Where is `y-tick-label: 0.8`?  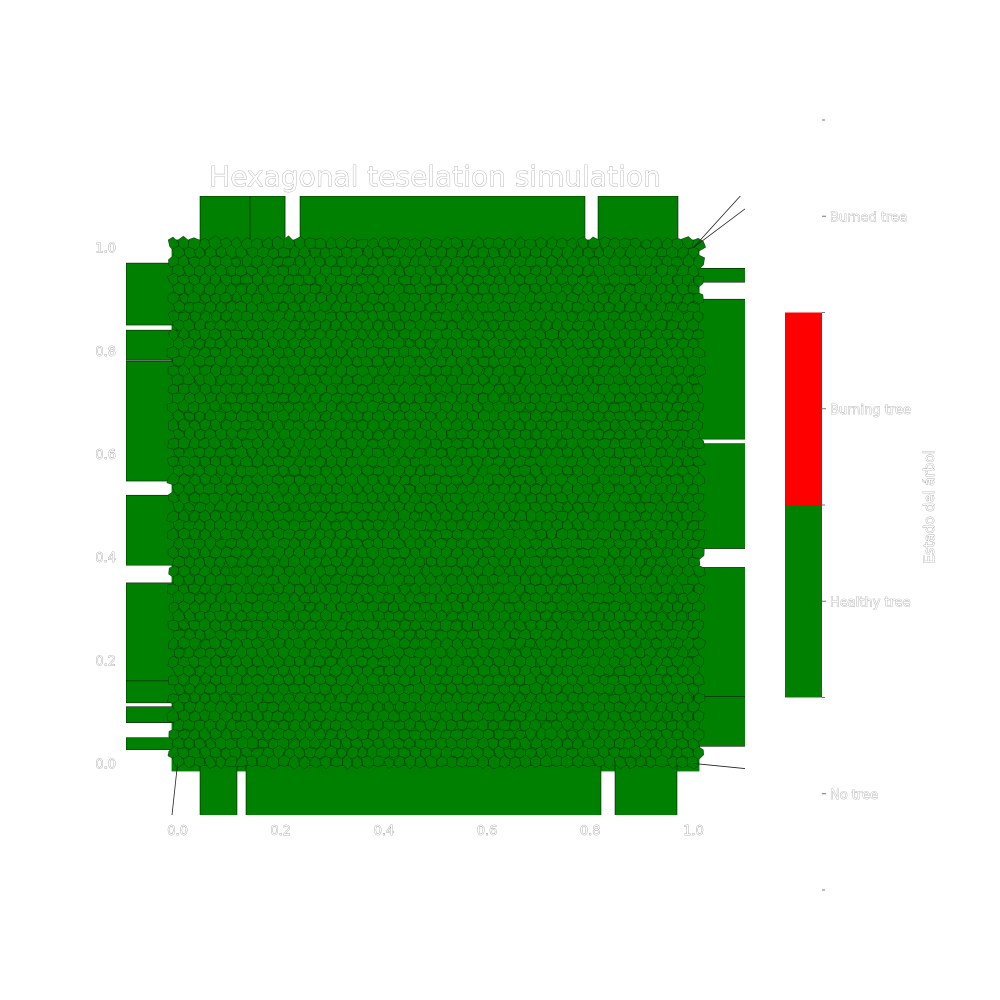 y-tick-label: 0.8 is located at coordinates (105, 352).